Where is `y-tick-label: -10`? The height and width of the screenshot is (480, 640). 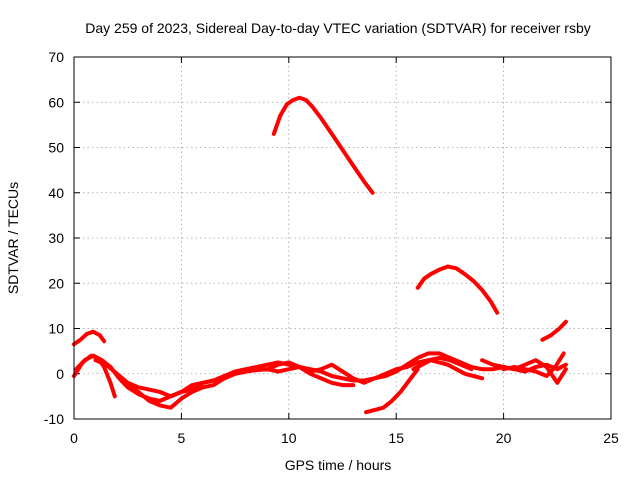
y-tick-label: -10 is located at coordinates (54, 419).